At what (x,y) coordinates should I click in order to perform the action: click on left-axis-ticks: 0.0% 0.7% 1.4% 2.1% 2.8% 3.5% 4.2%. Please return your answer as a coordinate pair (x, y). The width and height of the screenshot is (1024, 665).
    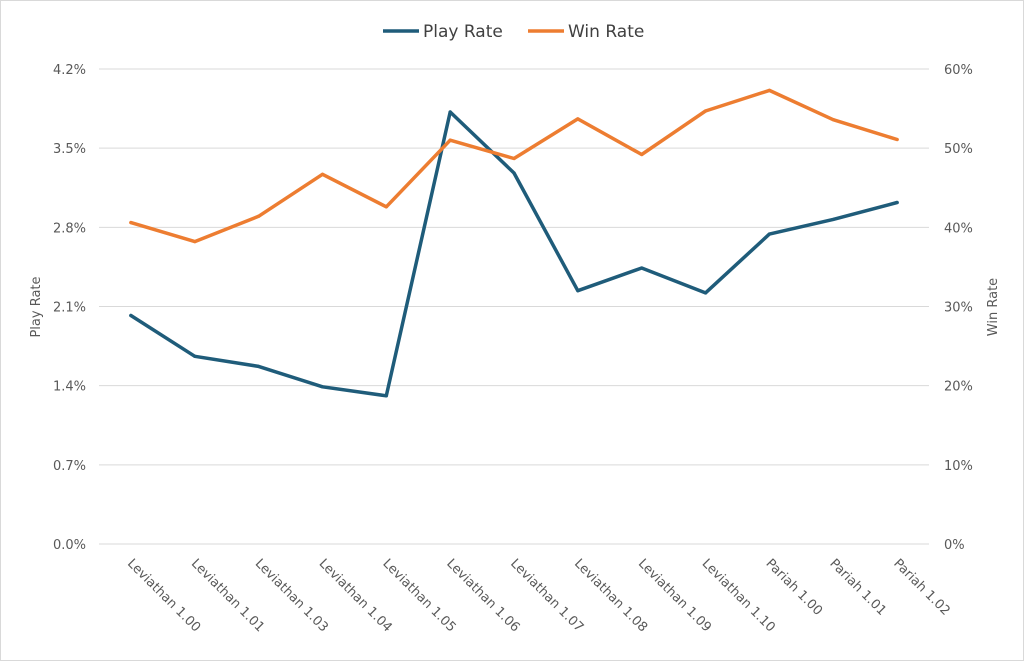
    Looking at the image, I should click on (69, 308).